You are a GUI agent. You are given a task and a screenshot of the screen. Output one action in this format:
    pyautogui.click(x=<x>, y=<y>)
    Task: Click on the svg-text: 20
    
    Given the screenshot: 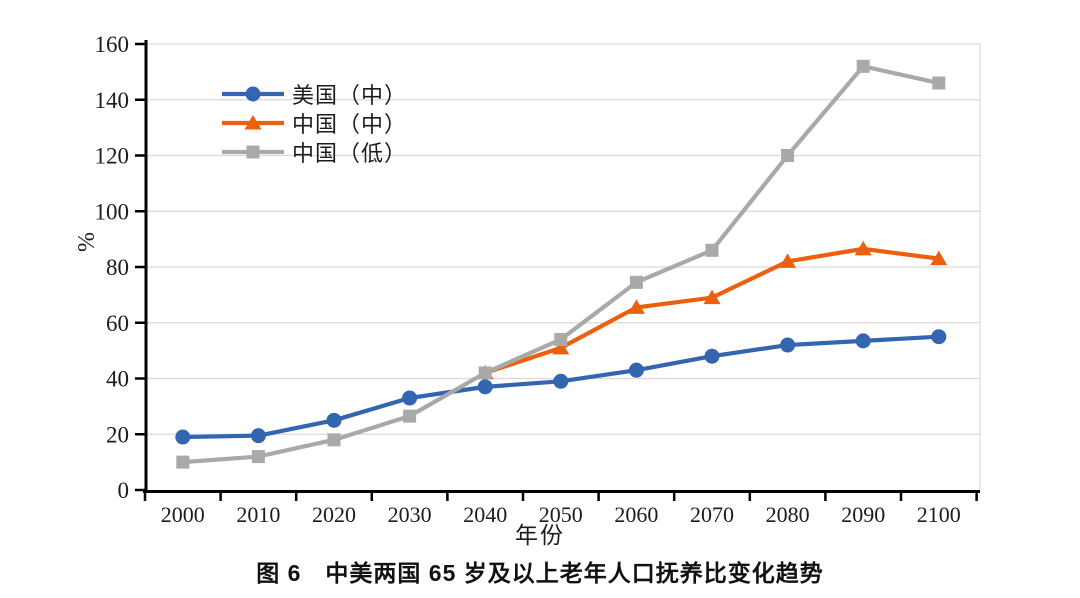 What is the action you would take?
    pyautogui.click(x=117, y=434)
    